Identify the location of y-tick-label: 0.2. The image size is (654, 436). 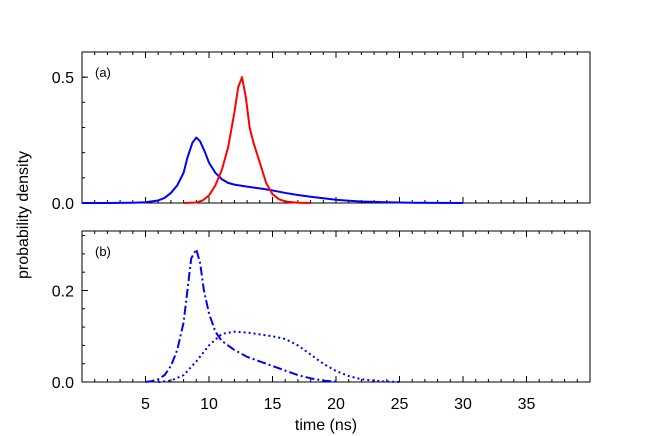
(63, 291).